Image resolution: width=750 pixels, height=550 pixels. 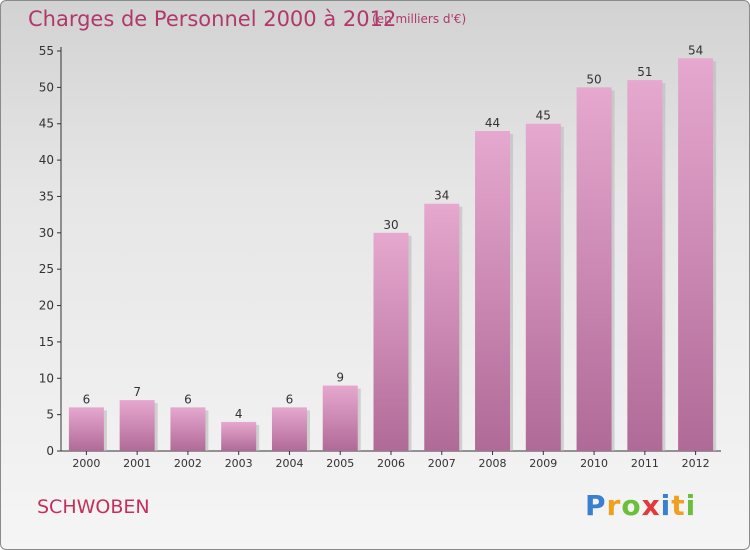 What do you see at coordinates (340, 463) in the screenshot?
I see `x-tick-label: 2005` at bounding box center [340, 463].